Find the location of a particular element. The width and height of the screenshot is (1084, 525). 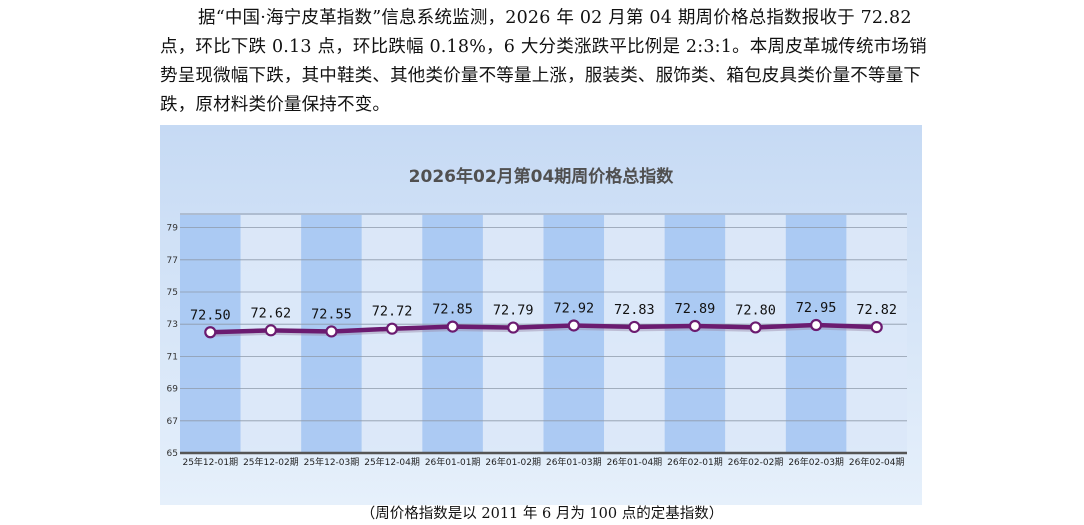

data-label: 72.85 is located at coordinates (452, 310).